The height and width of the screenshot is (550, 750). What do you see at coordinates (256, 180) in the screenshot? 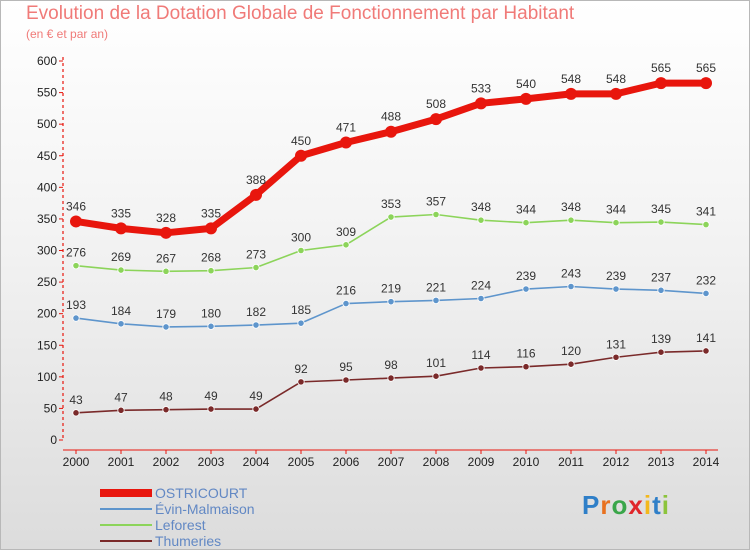
I see `data-label: 388` at bounding box center [256, 180].